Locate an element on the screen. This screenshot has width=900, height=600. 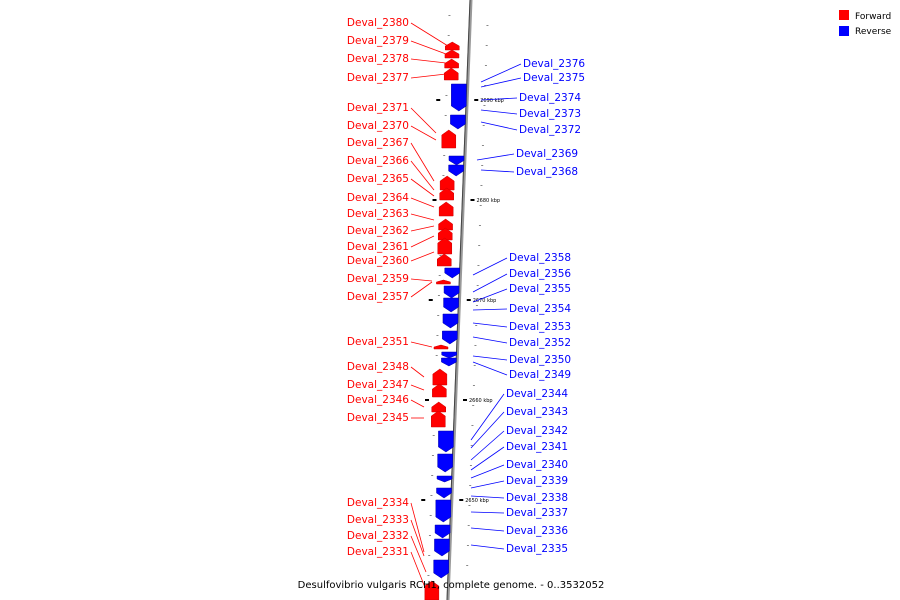
reverse-gene-label: Deval_2355 is located at coordinates (540, 289).